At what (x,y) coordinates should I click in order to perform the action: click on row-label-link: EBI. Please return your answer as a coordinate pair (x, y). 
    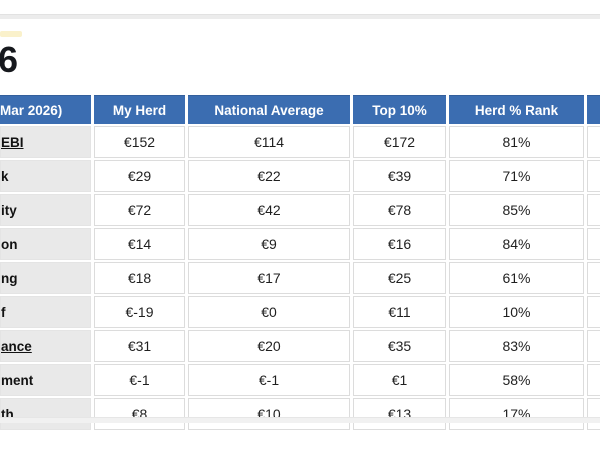
    Looking at the image, I should click on (12, 142).